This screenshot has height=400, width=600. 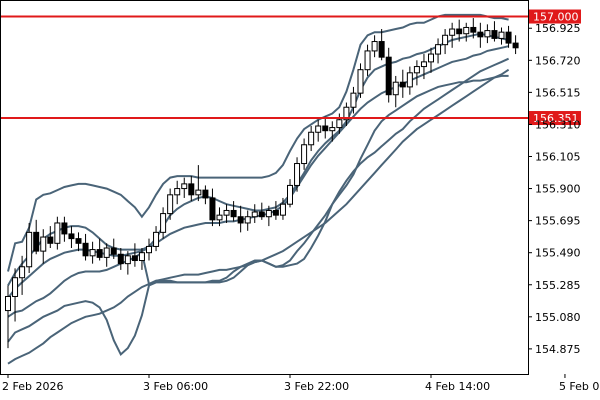 What do you see at coordinates (558, 28) in the screenshot?
I see `y-tick-label: 156.925` at bounding box center [558, 28].